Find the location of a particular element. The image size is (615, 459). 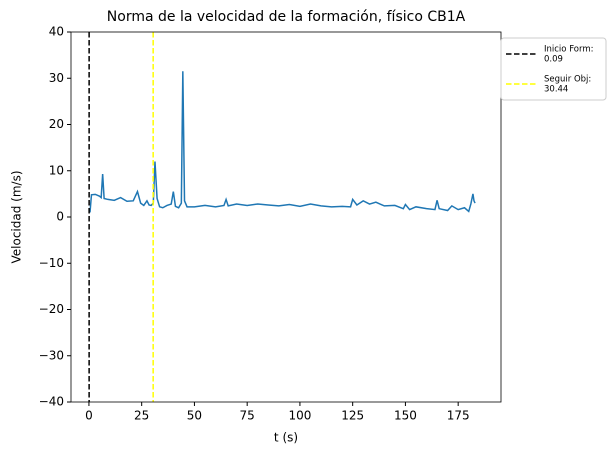

y-tick-label: −30 is located at coordinates (51, 355).